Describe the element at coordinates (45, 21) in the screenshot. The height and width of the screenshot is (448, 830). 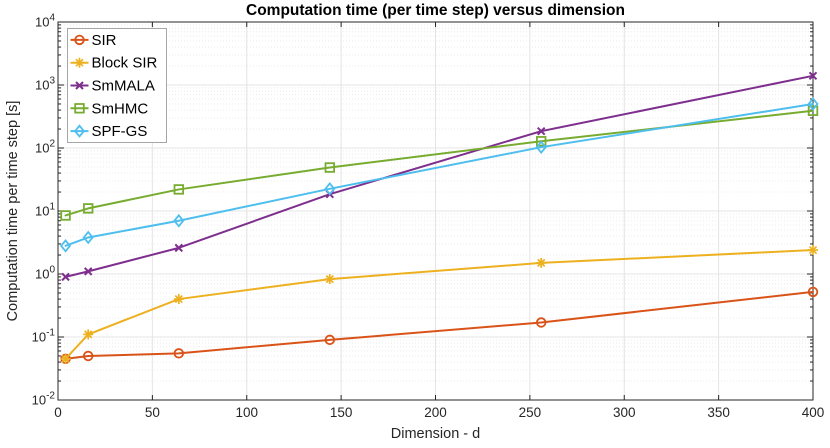
I see `y-tick-label: 10⁴` at that location.